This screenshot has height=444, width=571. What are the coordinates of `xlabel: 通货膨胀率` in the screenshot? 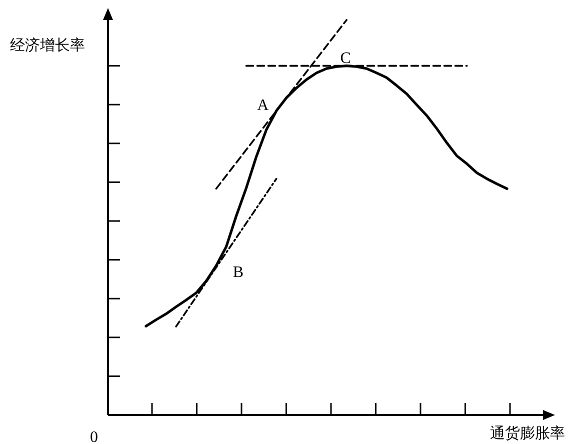 It's located at (527, 434).